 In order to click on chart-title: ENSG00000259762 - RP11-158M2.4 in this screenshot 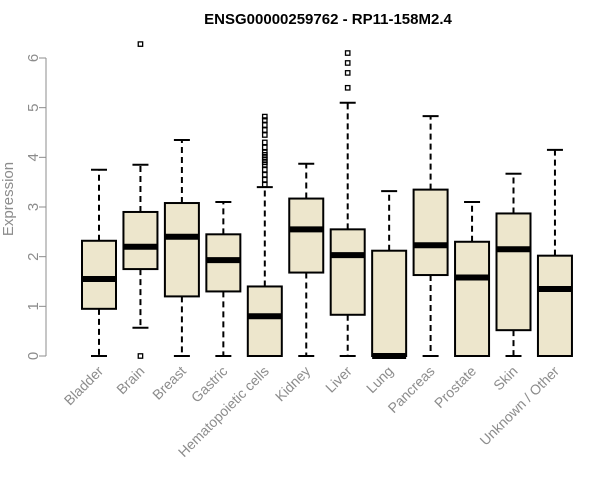, I will do `click(328, 19)`.